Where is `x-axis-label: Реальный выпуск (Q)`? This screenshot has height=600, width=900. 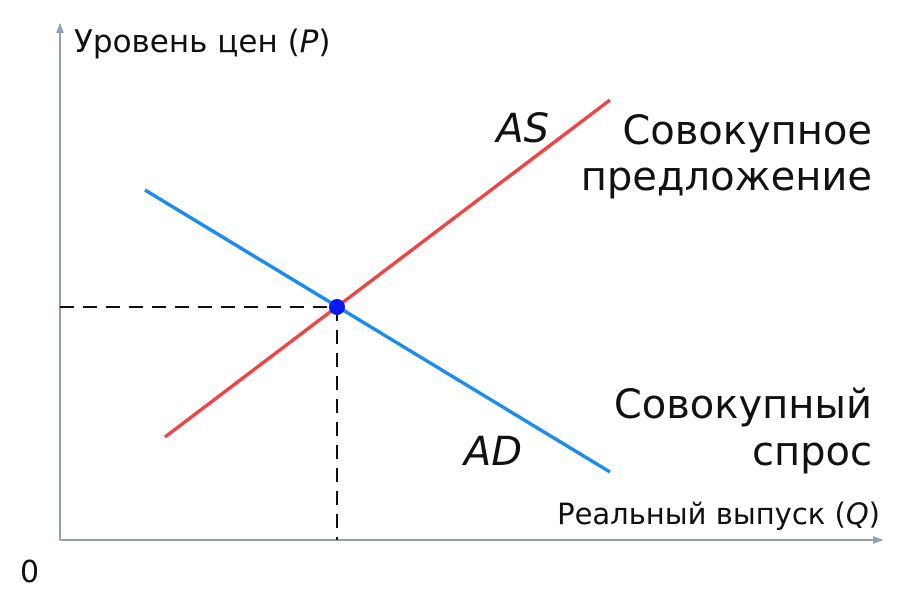
x-axis-label: Реальный выпуск (Q) is located at coordinates (718, 514).